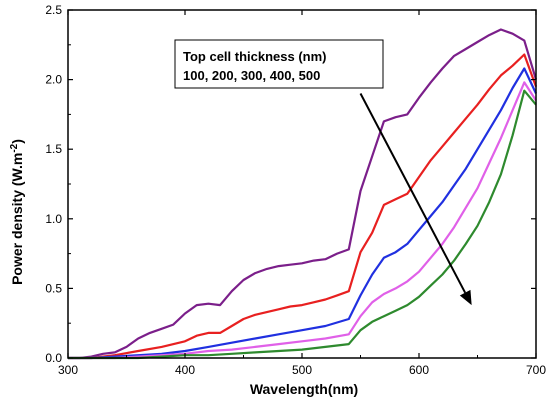 The width and height of the screenshot is (550, 405). What do you see at coordinates (413, 193) in the screenshot?
I see `arrow-shaft` at bounding box center [413, 193].